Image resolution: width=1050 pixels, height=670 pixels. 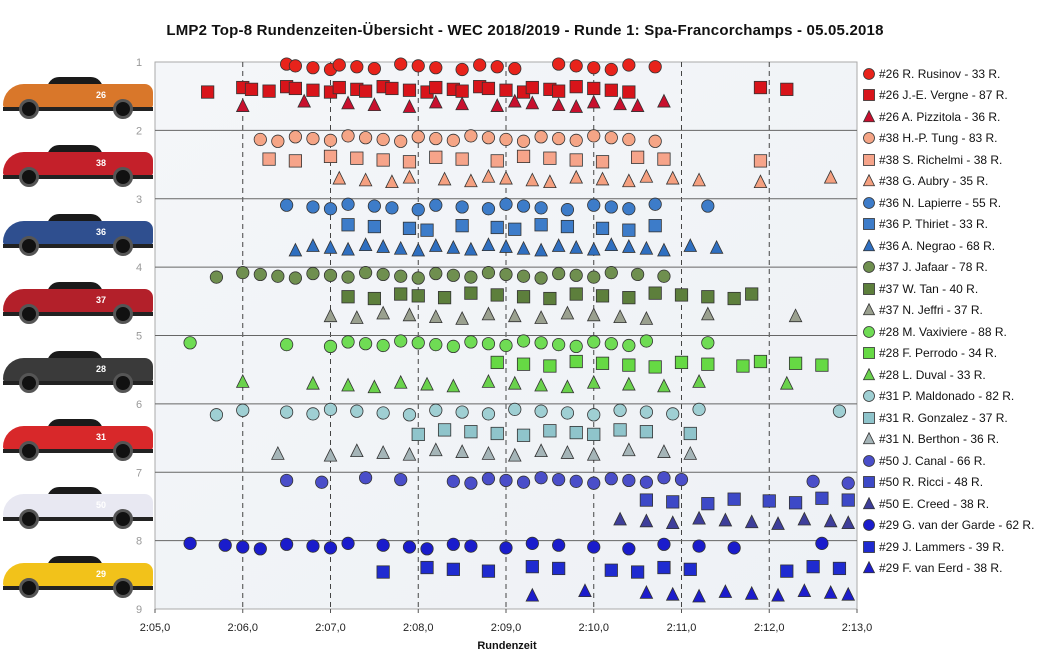 I want to click on front-wheel, so click(x=29, y=314).